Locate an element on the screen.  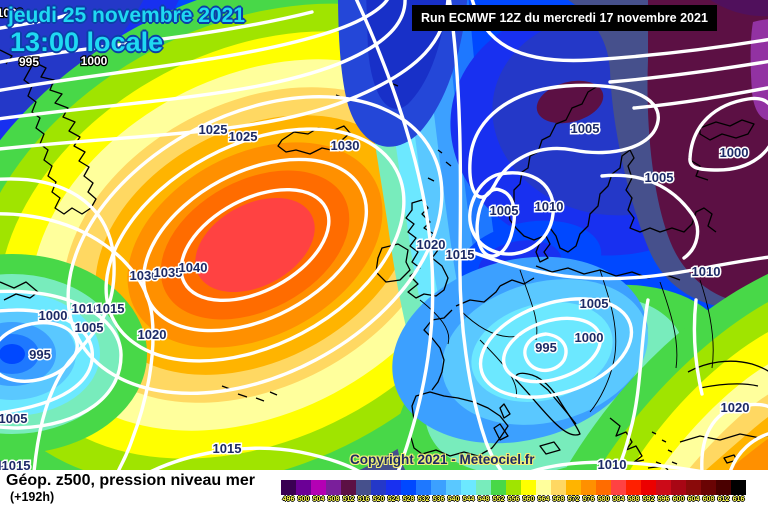
colorbar-value: 512 is located at coordinates (348, 499).